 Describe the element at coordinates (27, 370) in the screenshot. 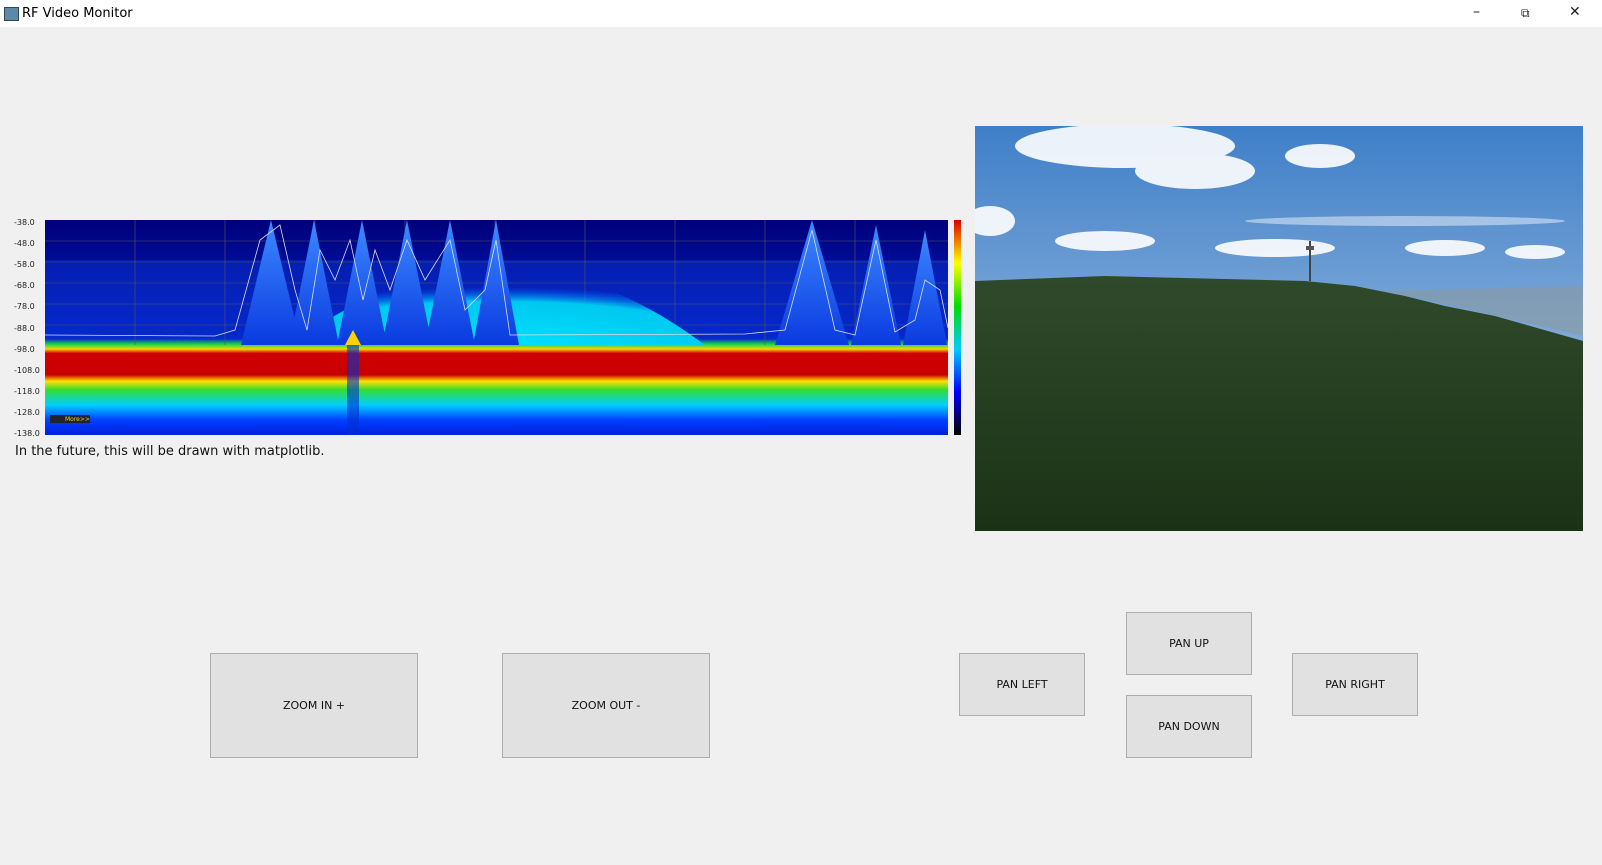

I see `y-tick-label: -108.0` at that location.